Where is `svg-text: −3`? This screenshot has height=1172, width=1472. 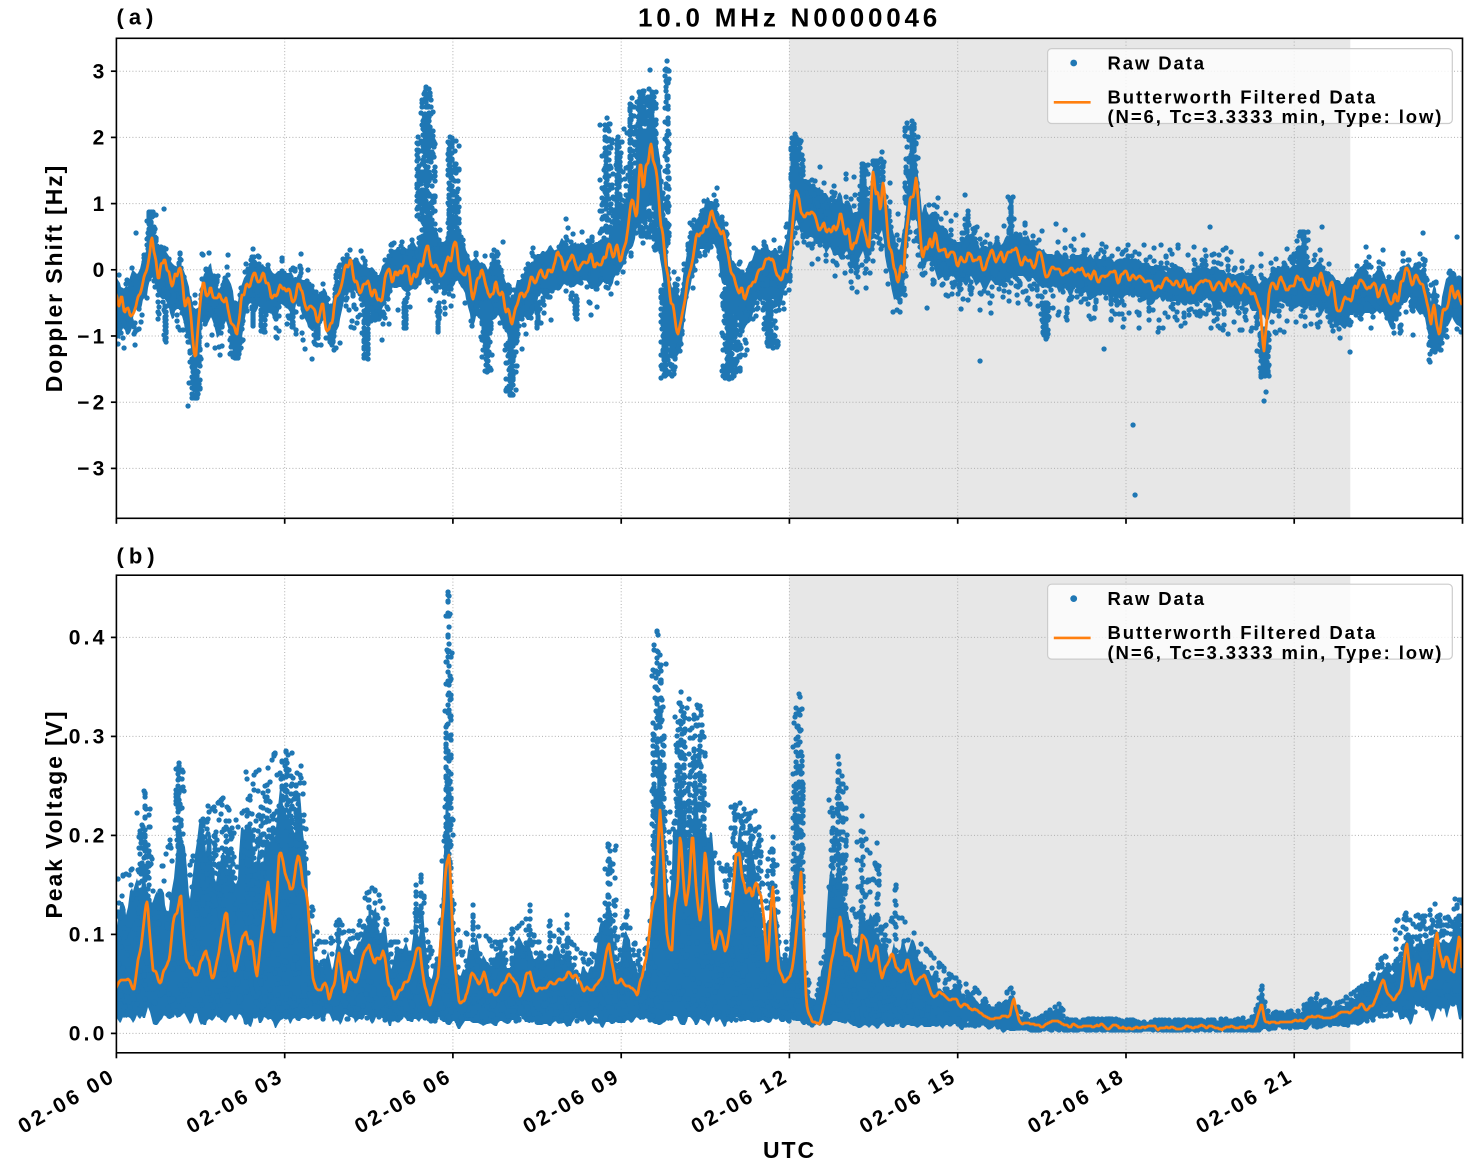 svg-text: −3 is located at coordinates (92, 469).